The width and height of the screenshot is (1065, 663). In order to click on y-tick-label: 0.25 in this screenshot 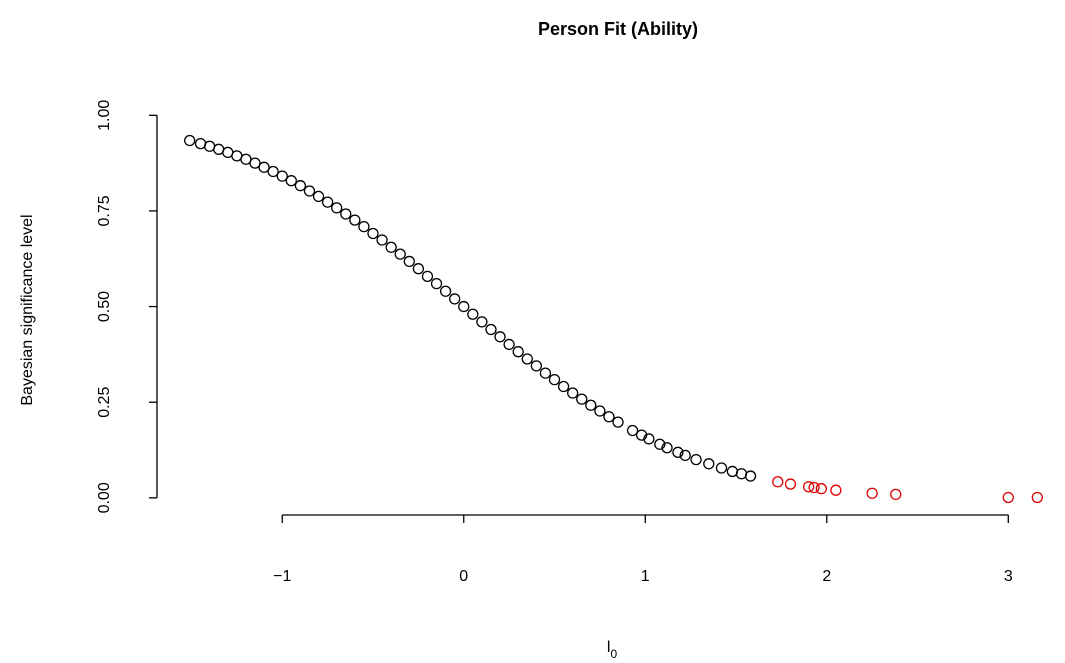, I will do `click(104, 402)`.